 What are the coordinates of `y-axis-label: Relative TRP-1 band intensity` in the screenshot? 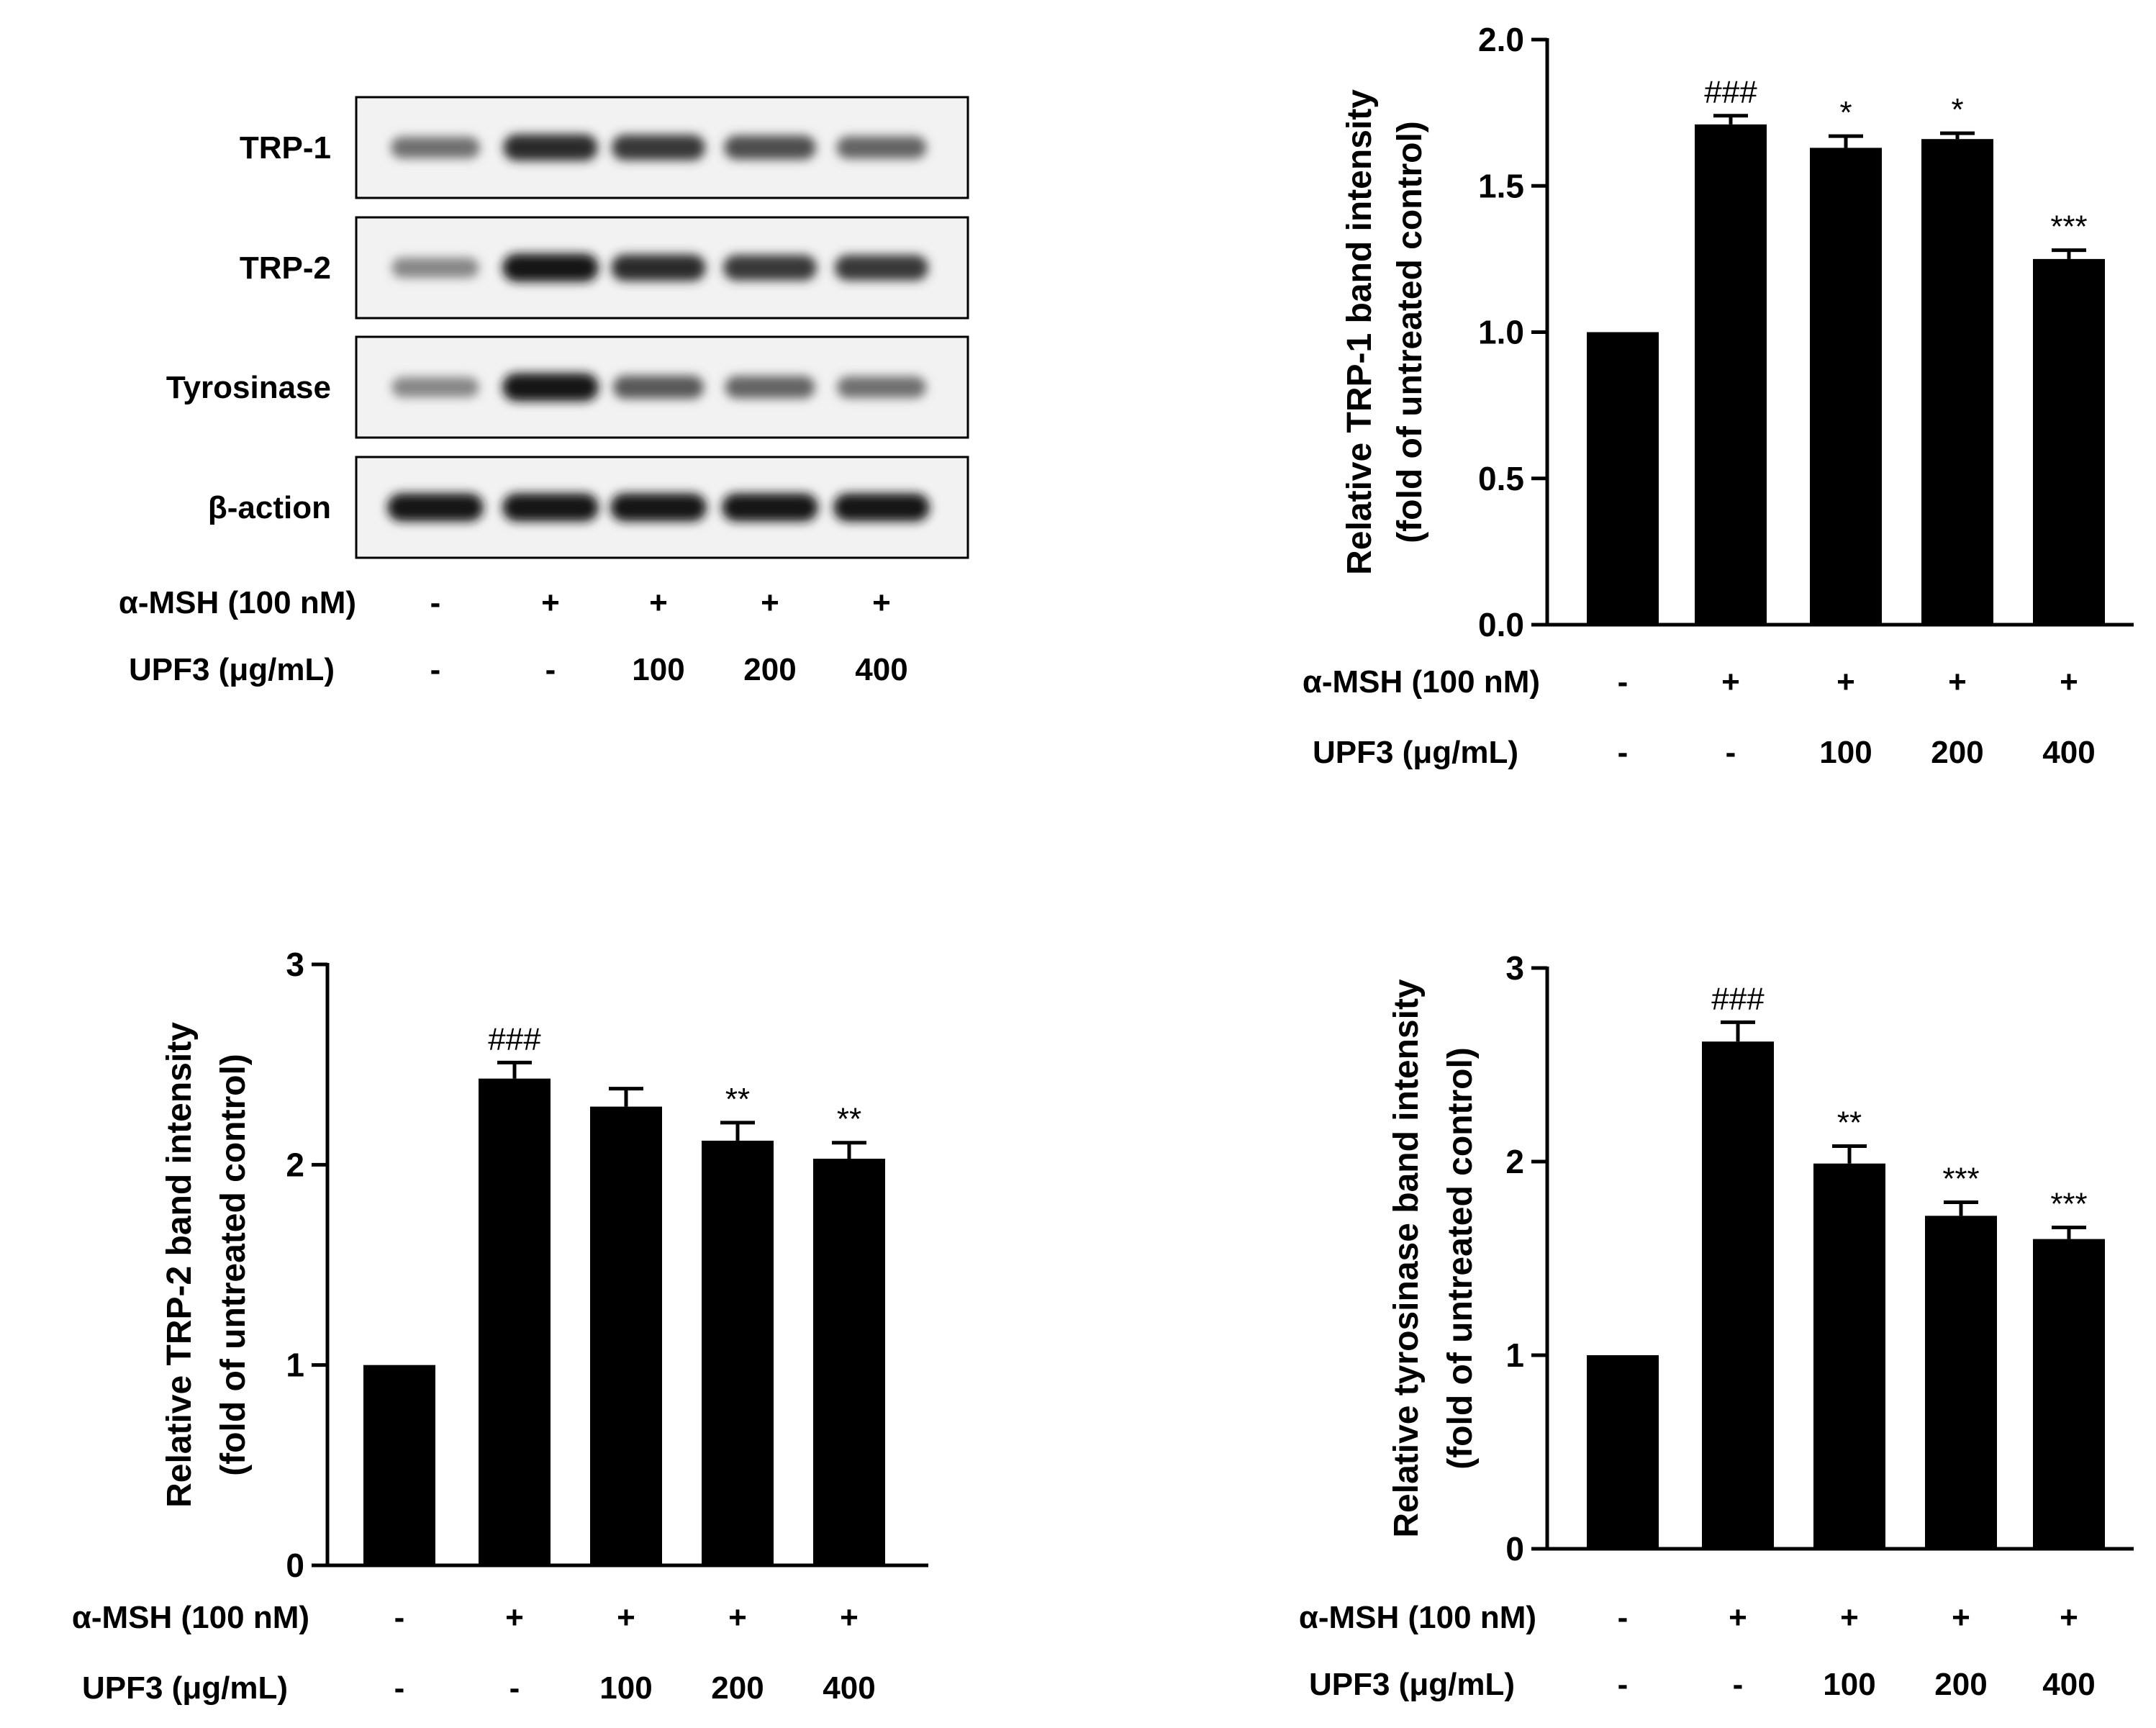 It's located at (1360, 332).